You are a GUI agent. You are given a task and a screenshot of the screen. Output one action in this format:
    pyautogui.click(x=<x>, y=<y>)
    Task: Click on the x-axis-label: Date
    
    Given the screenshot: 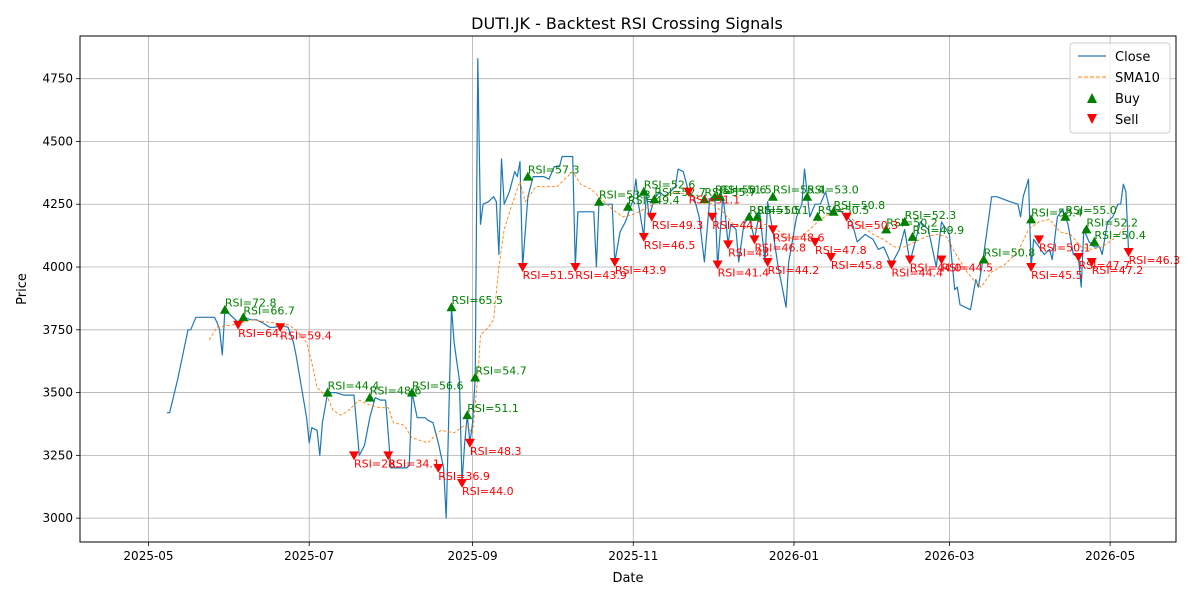 What is the action you would take?
    pyautogui.click(x=627, y=578)
    